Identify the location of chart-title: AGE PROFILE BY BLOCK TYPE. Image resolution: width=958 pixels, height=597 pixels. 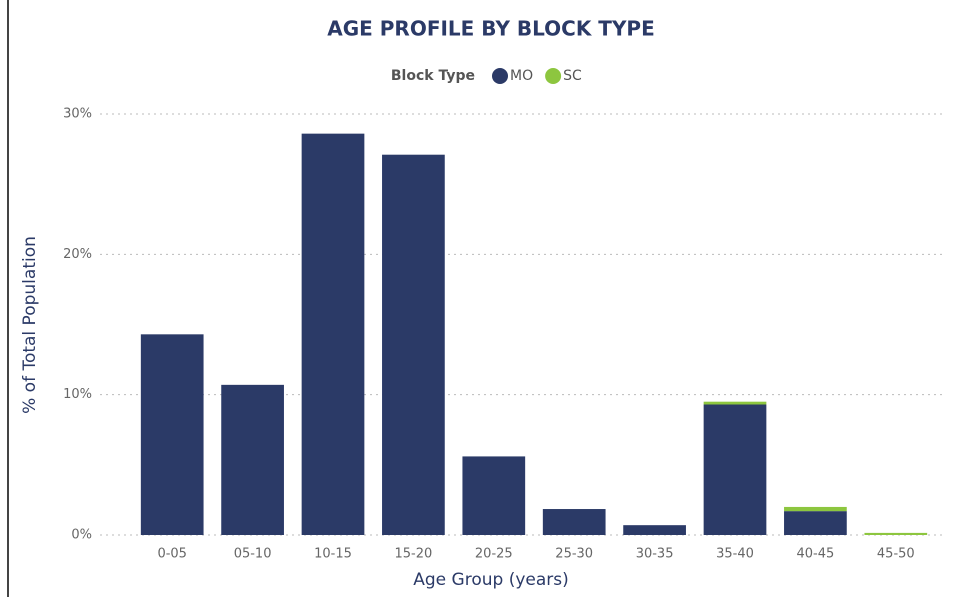
(491, 29).